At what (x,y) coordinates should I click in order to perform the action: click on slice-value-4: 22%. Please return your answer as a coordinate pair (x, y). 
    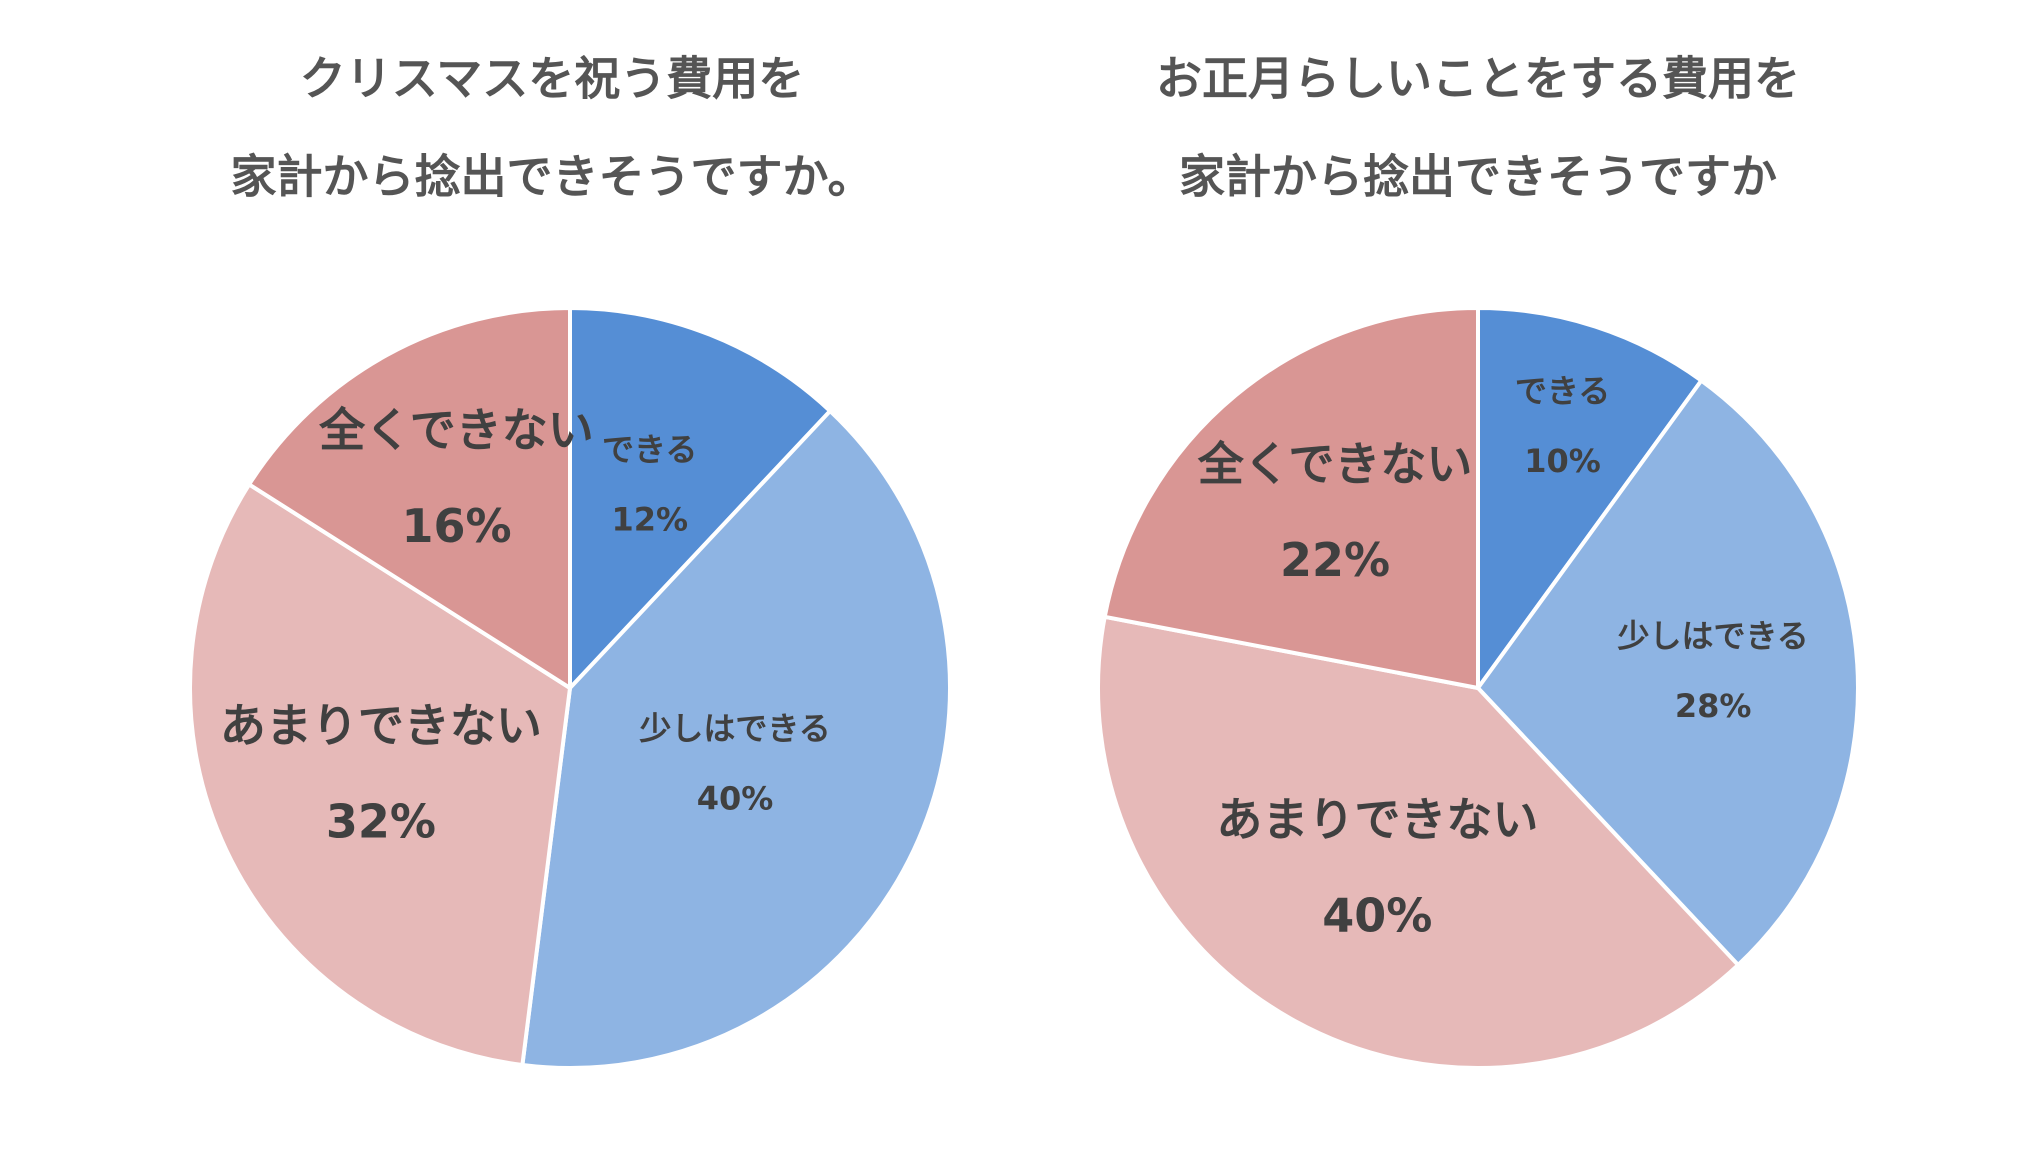
    Looking at the image, I should click on (1335, 560).